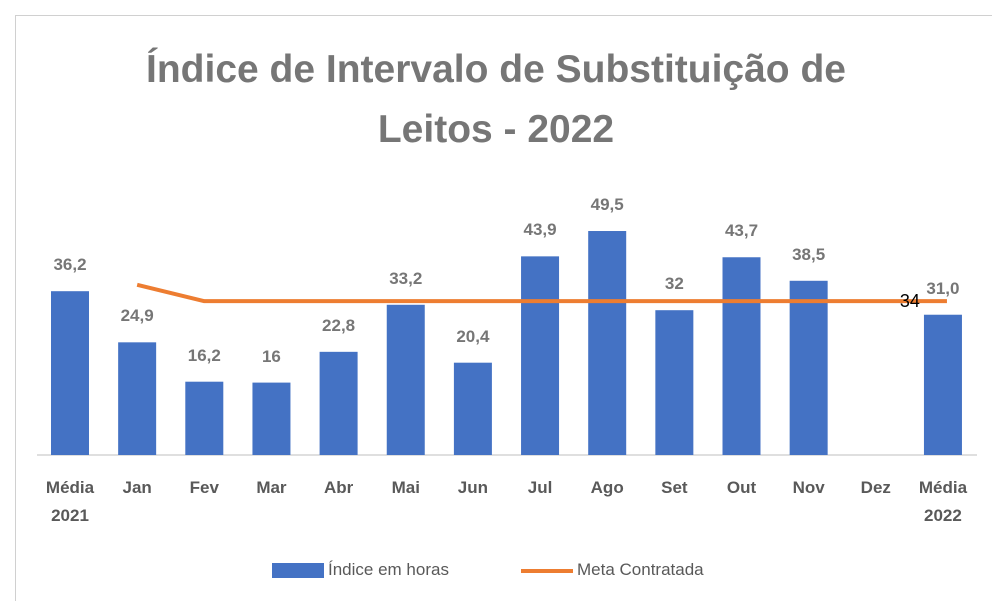  What do you see at coordinates (943, 288) in the screenshot?
I see `data-label: 31,0` at bounding box center [943, 288].